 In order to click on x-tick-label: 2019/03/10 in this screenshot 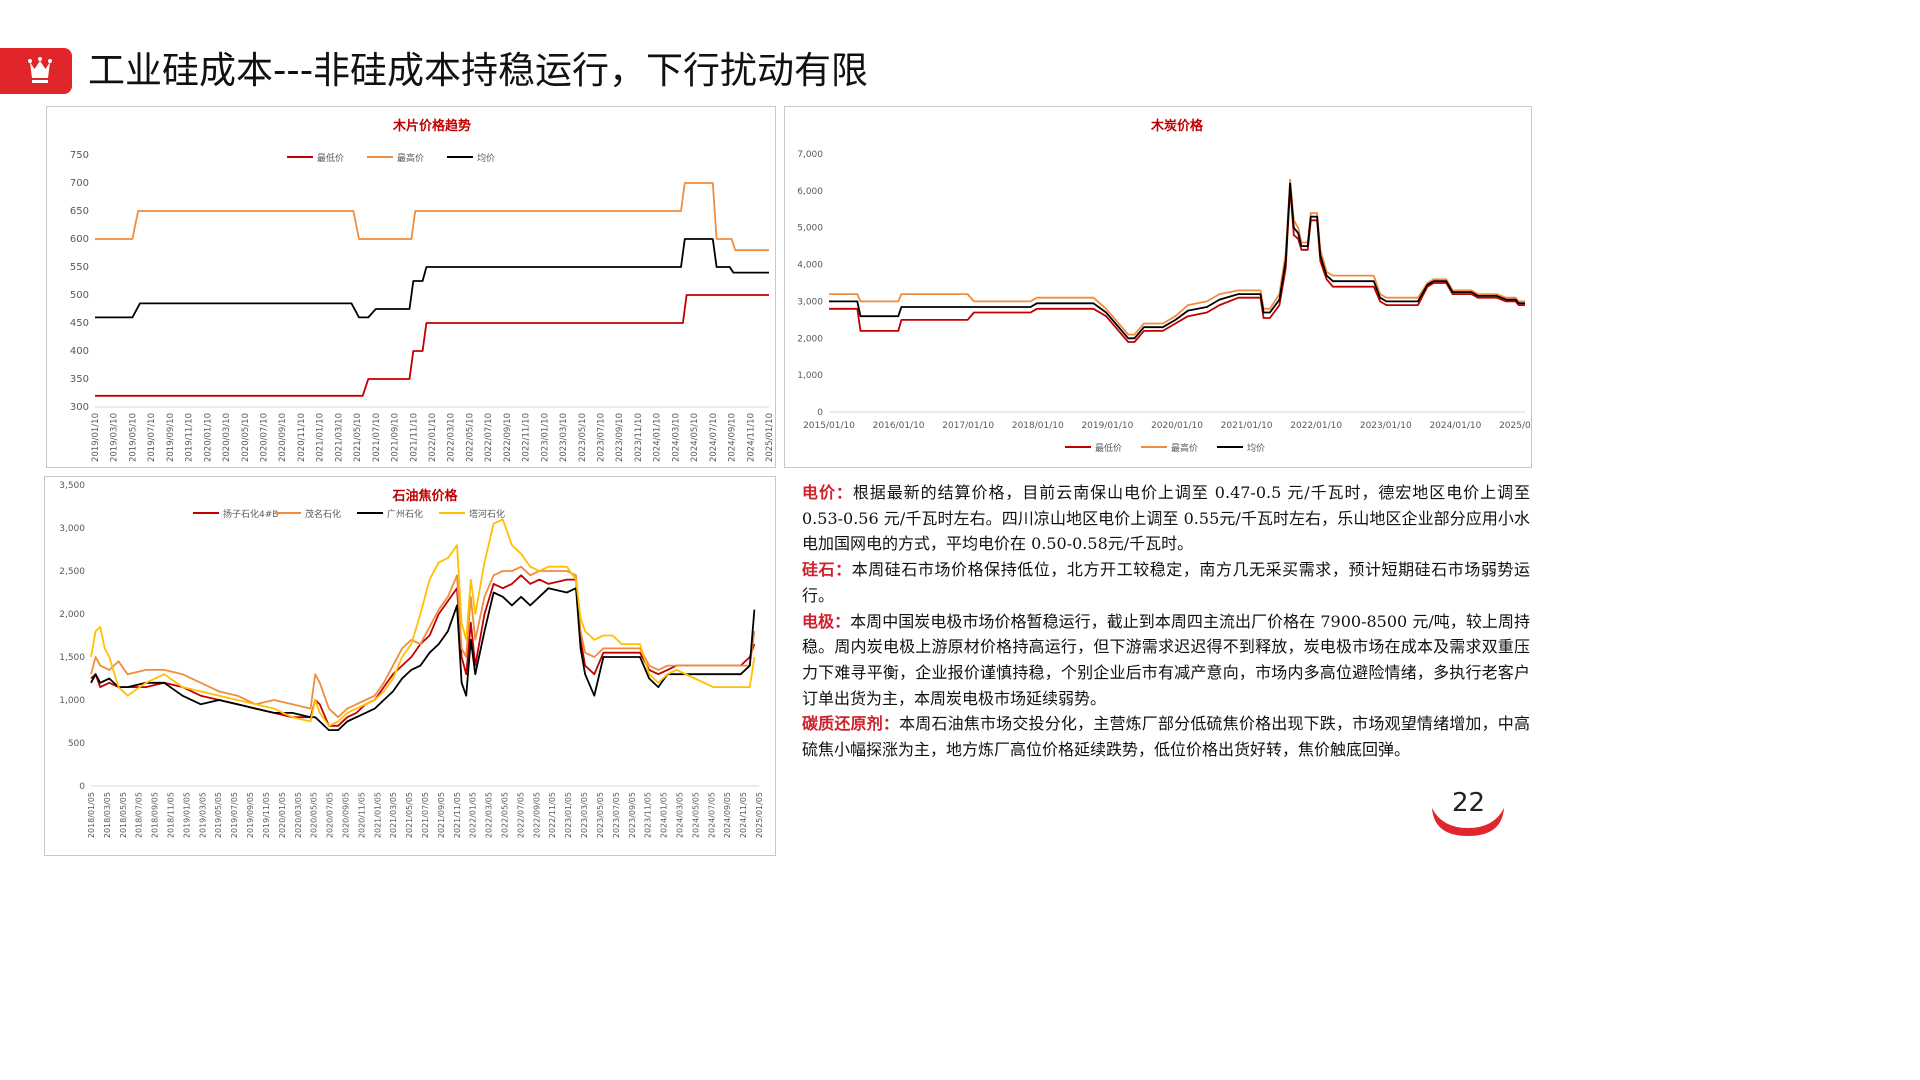, I will do `click(115, 437)`.